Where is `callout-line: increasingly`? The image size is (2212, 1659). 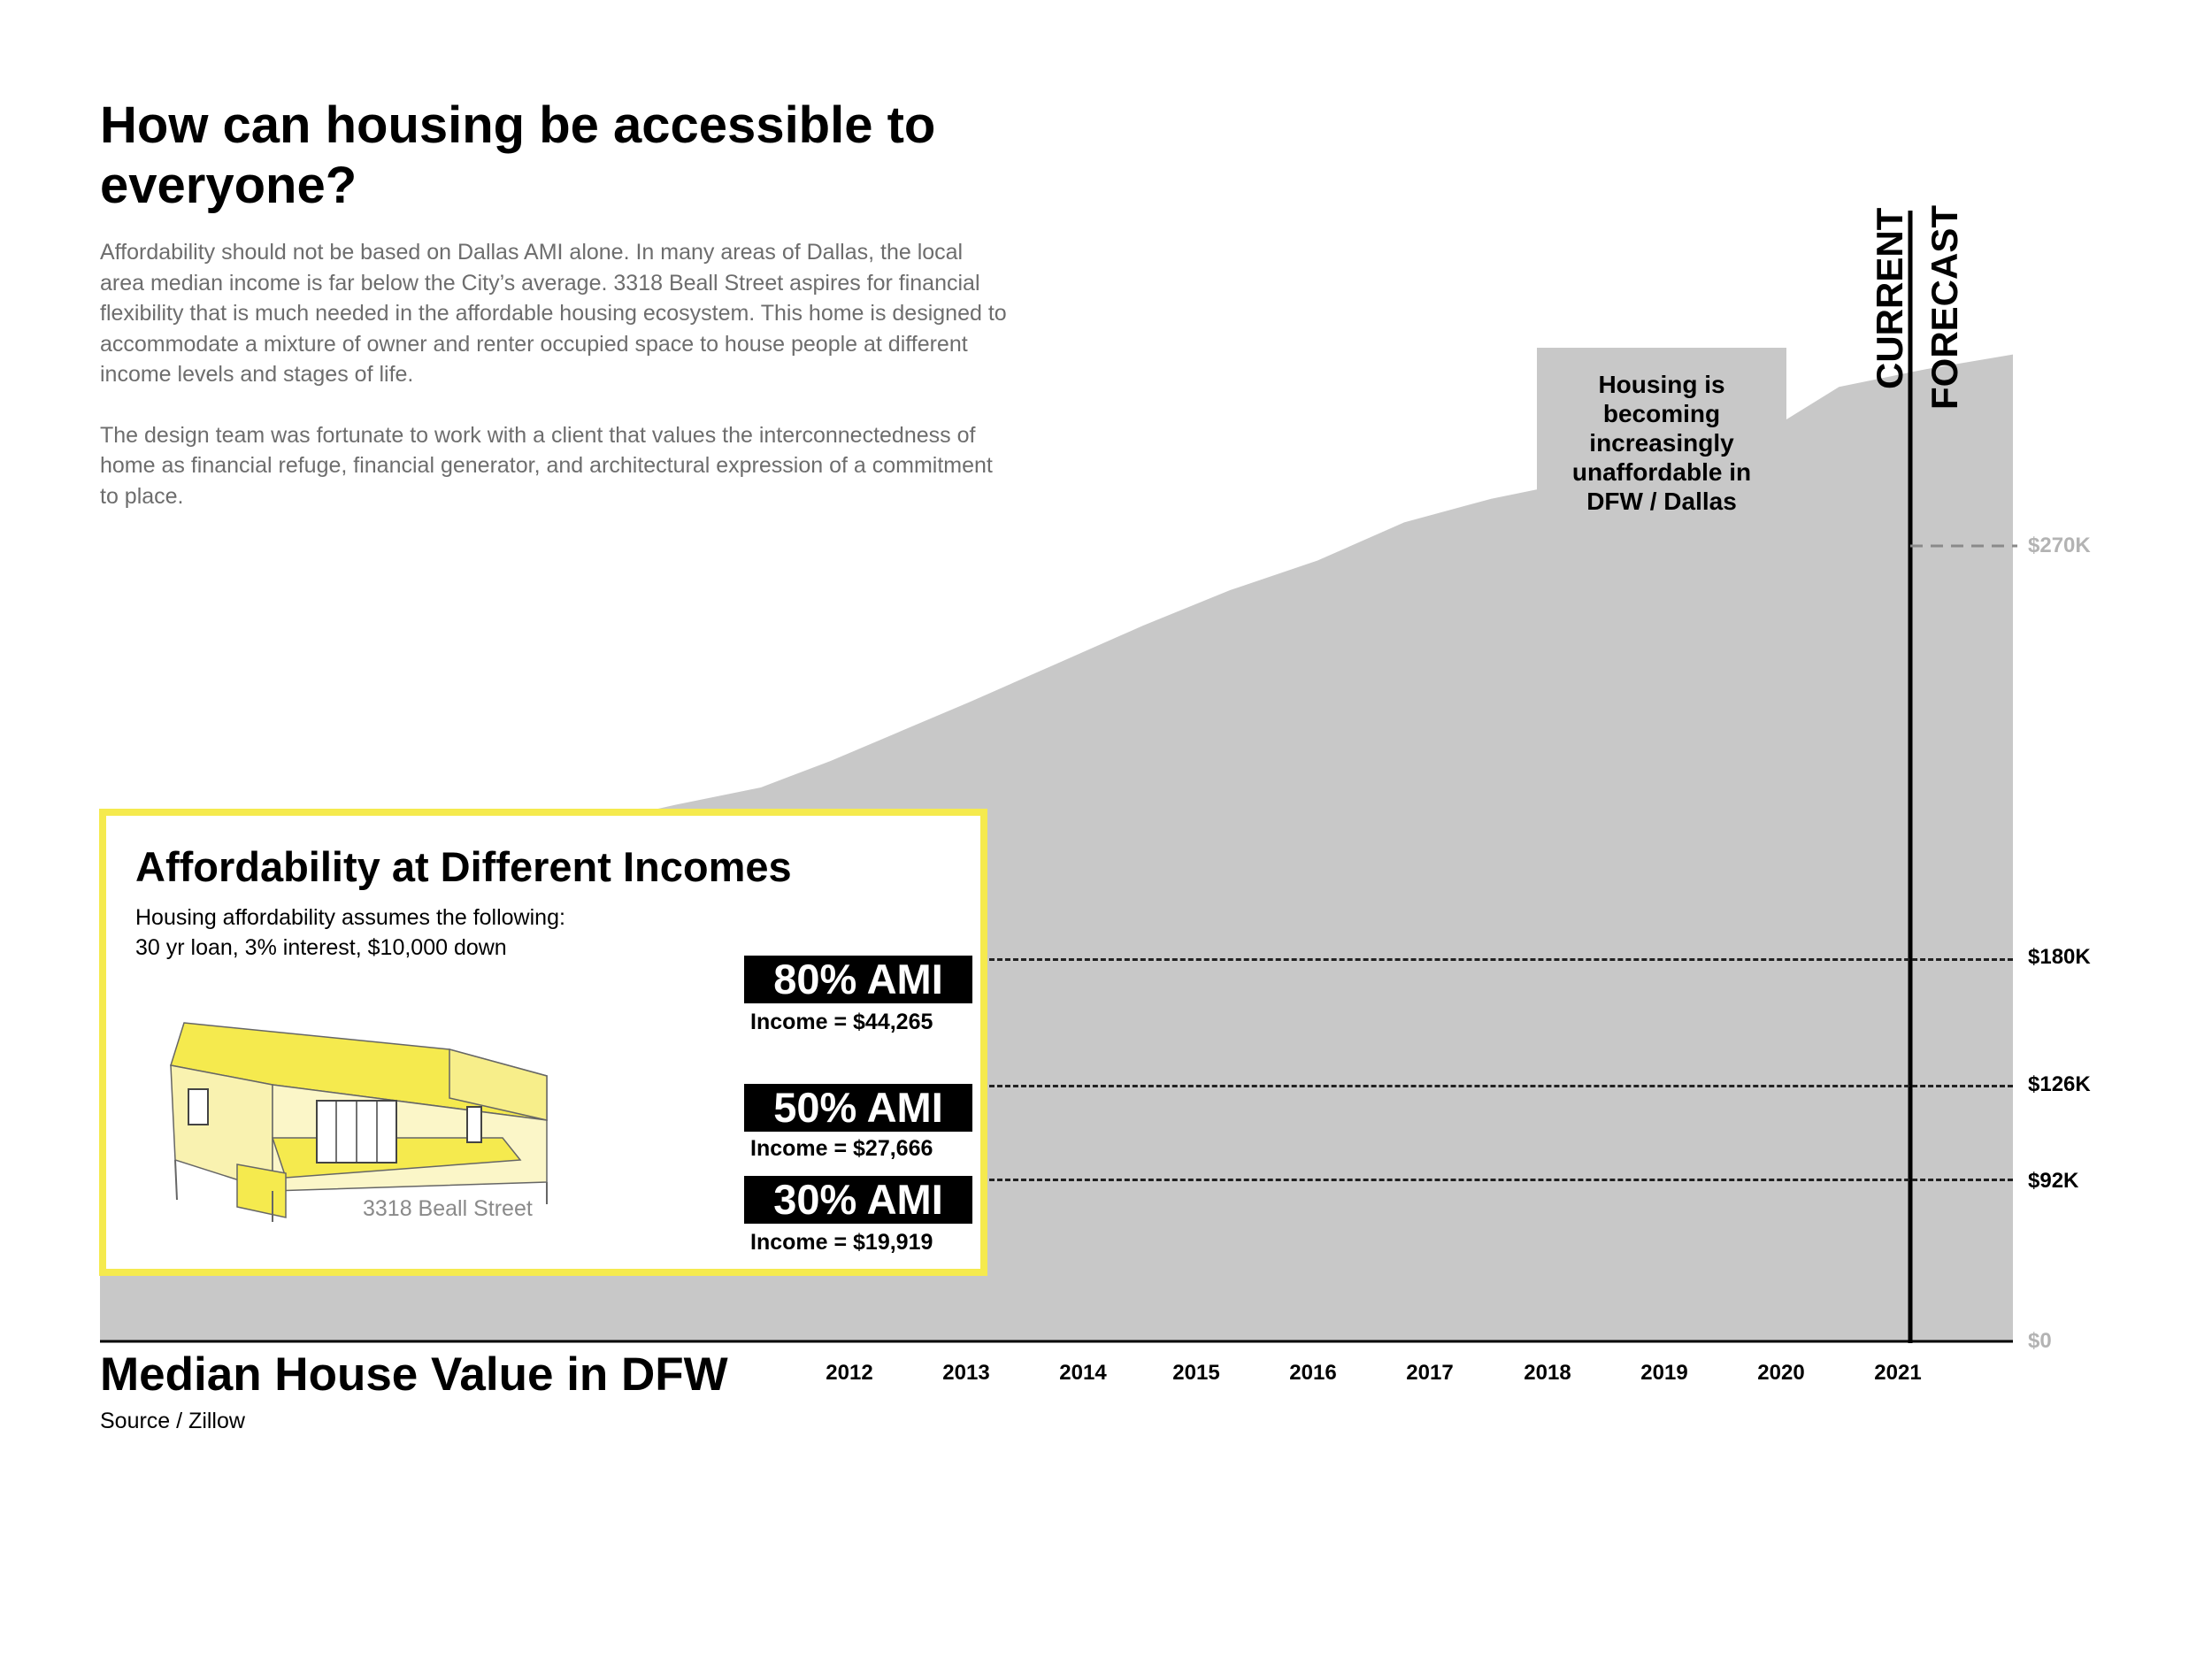 callout-line: increasingly is located at coordinates (1662, 443).